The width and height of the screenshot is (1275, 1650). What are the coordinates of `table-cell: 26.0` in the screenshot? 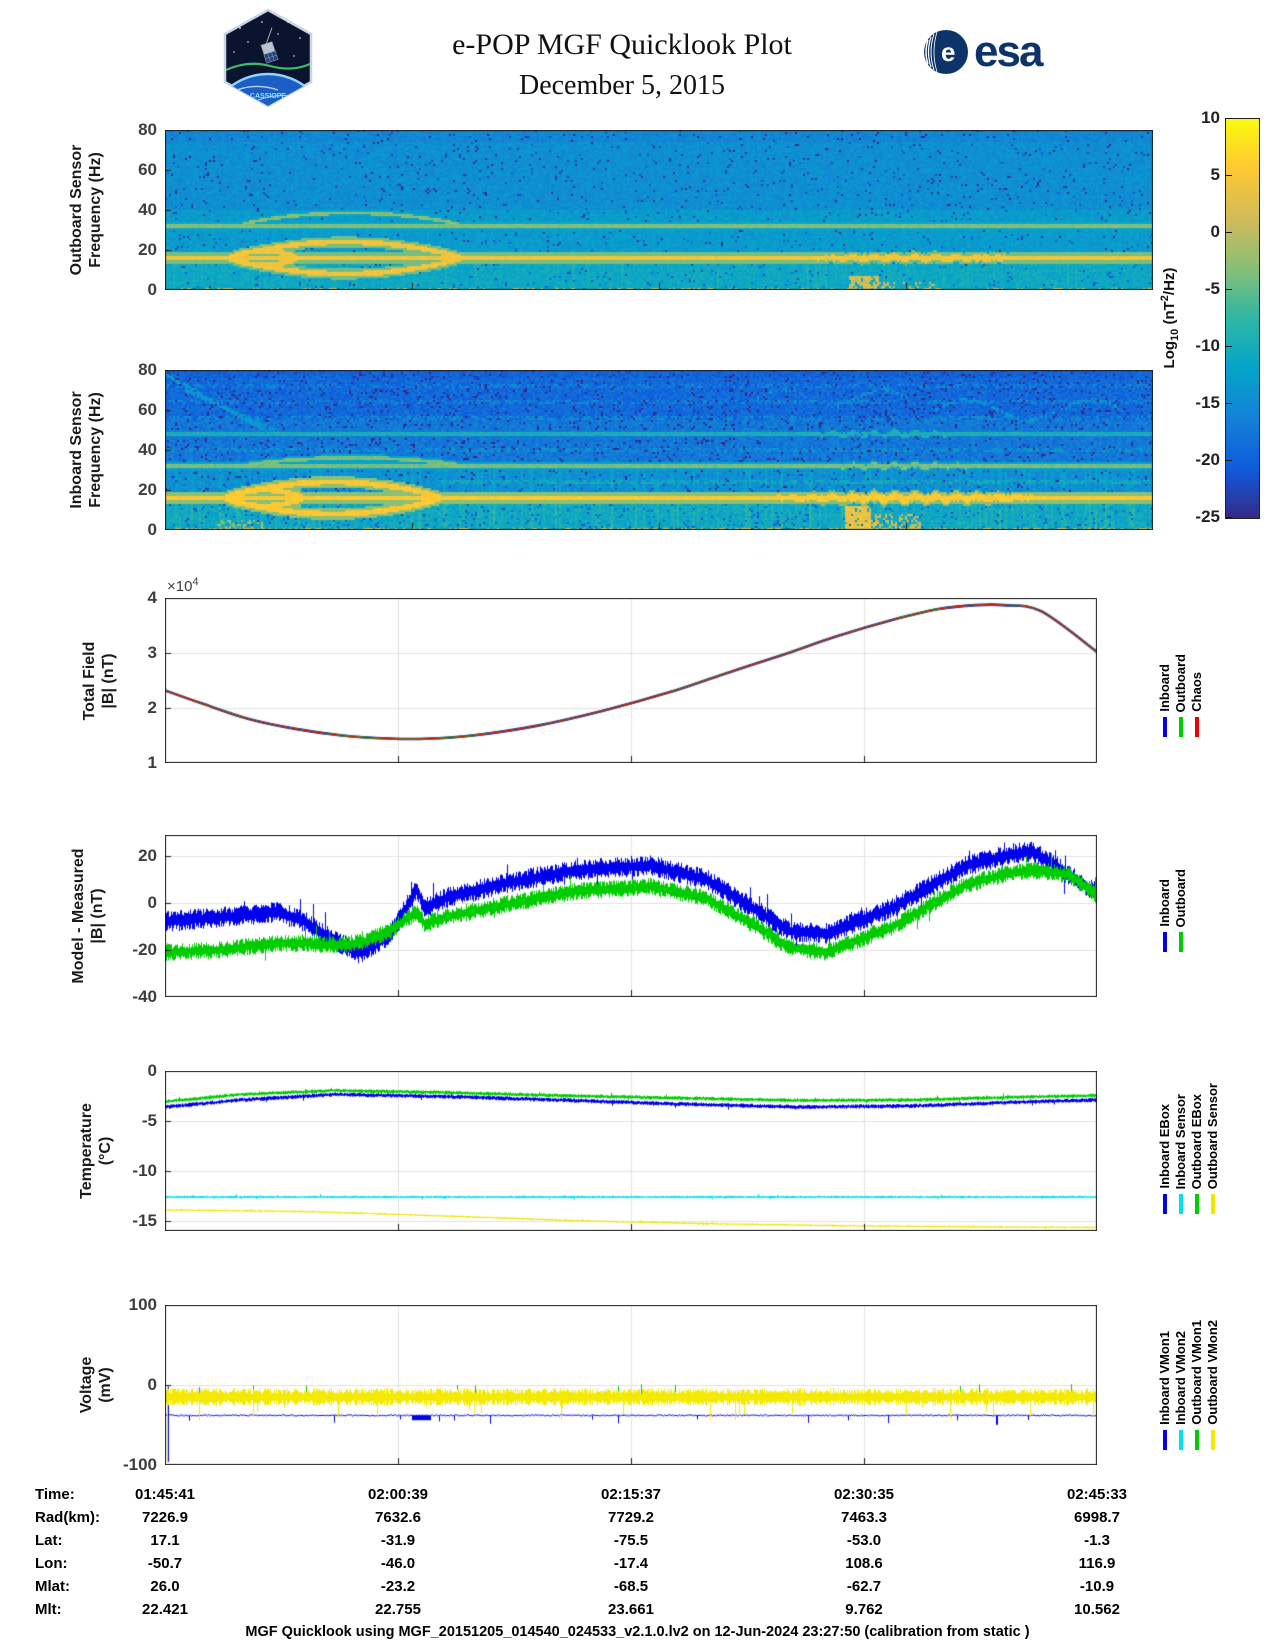 It's located at (165, 1586).